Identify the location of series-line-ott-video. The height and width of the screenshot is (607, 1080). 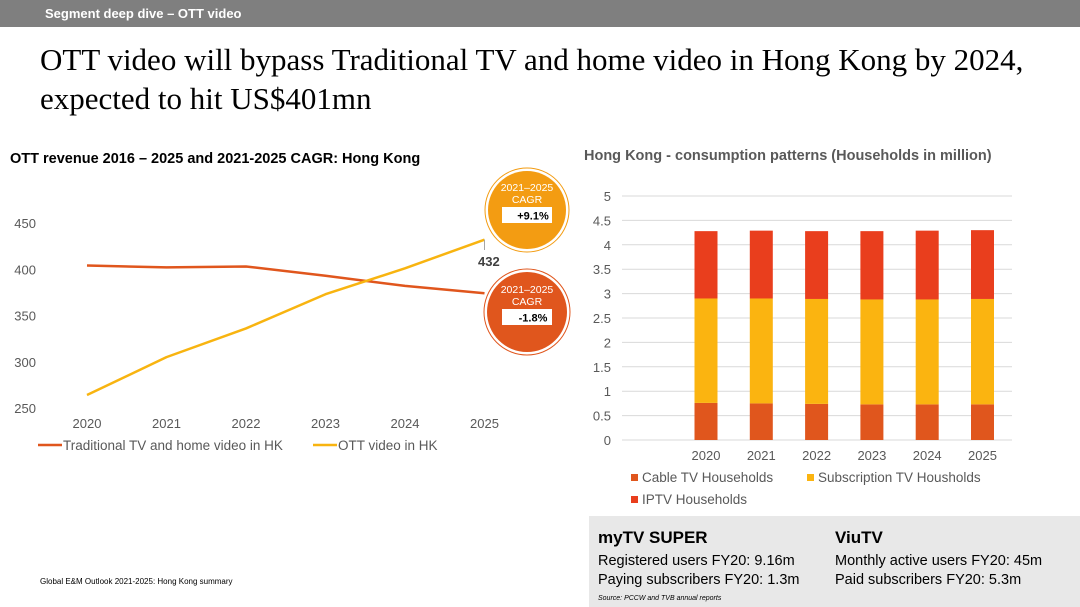
(285, 317).